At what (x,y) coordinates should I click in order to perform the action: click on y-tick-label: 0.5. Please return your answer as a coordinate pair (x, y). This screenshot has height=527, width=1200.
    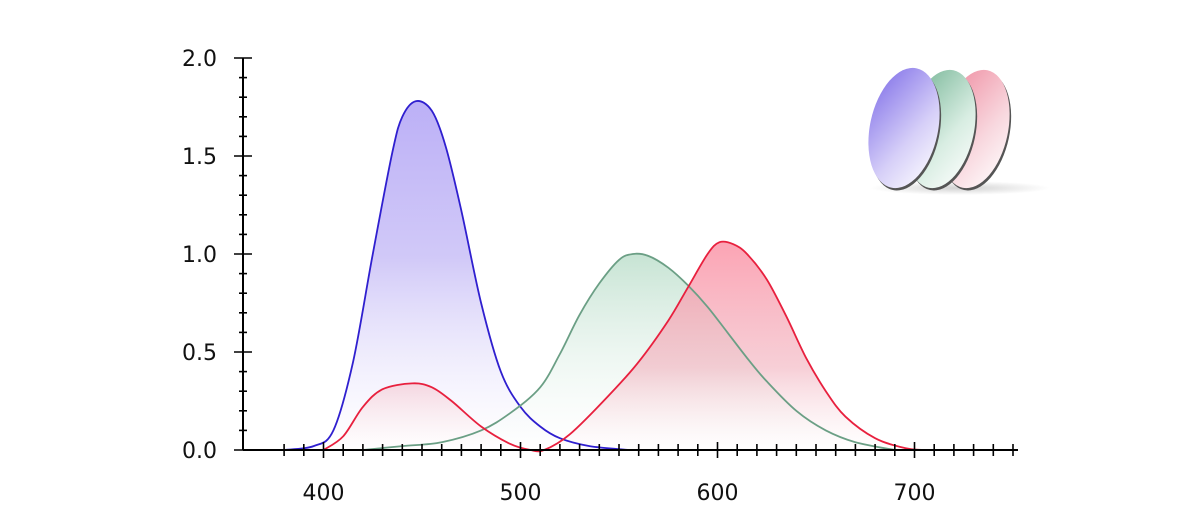
    Looking at the image, I should click on (199, 353).